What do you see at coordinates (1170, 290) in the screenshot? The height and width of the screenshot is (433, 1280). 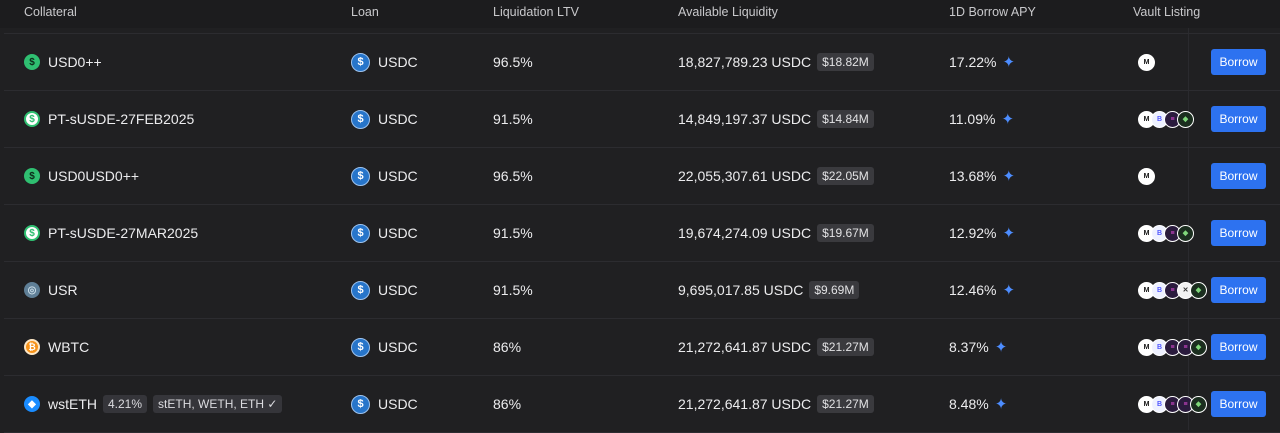 I see `vault-listing-cell: M B ≡ ✕ ◆` at bounding box center [1170, 290].